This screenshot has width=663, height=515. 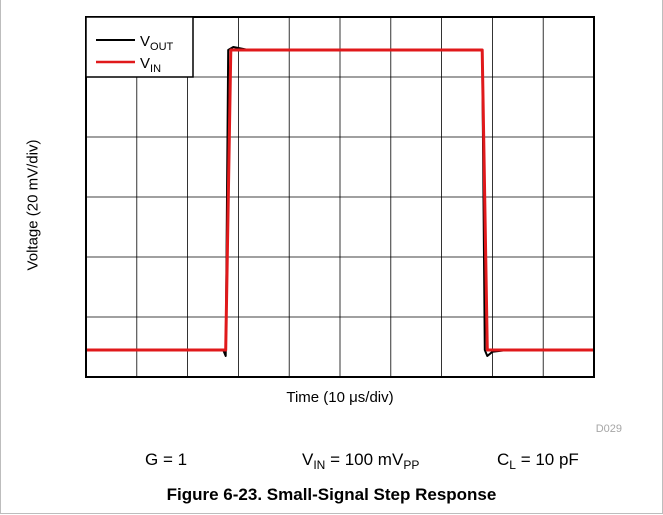 What do you see at coordinates (608, 429) in the screenshot?
I see `figure-code: D029` at bounding box center [608, 429].